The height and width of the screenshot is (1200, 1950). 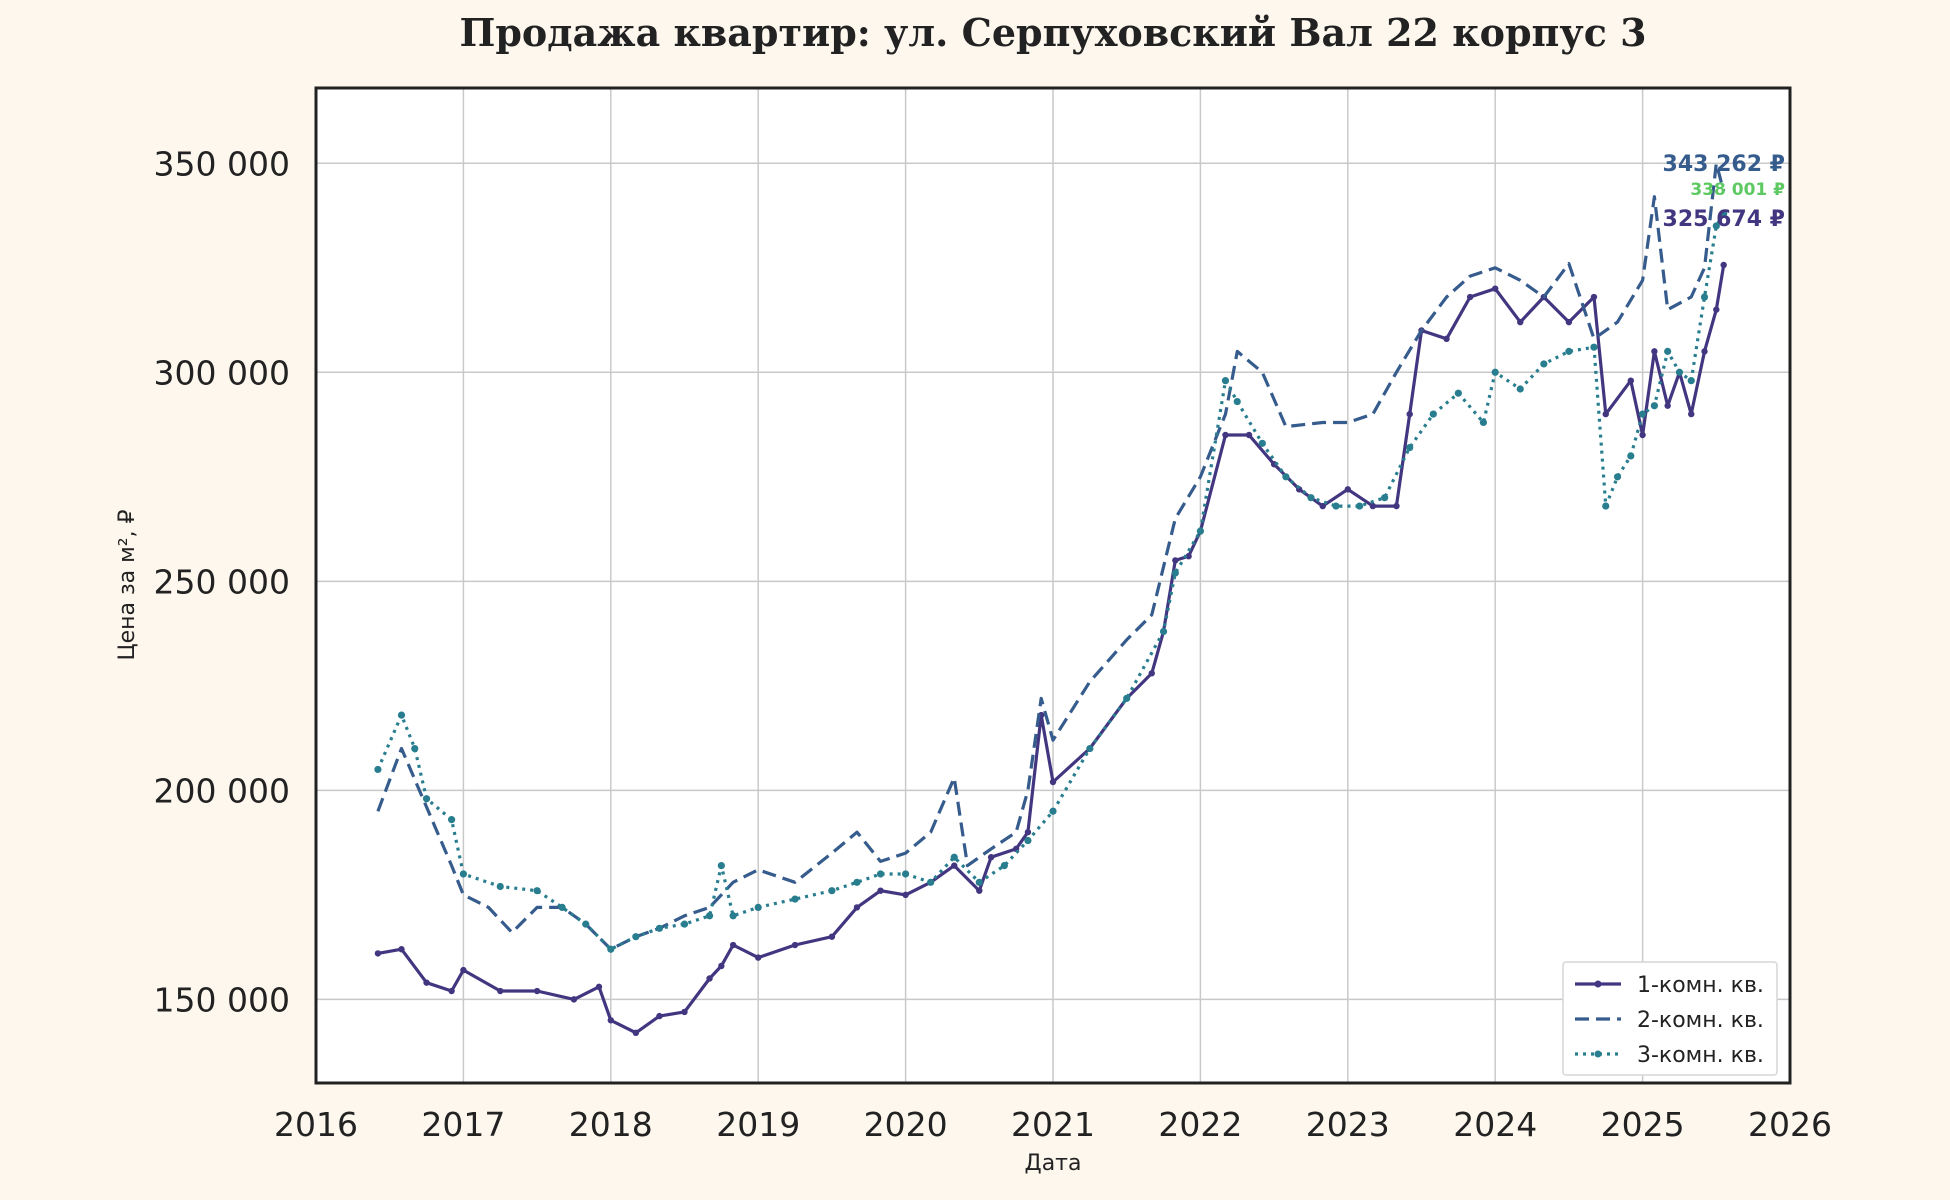 I want to click on x-tick-label: 2023, so click(x=1348, y=1124).